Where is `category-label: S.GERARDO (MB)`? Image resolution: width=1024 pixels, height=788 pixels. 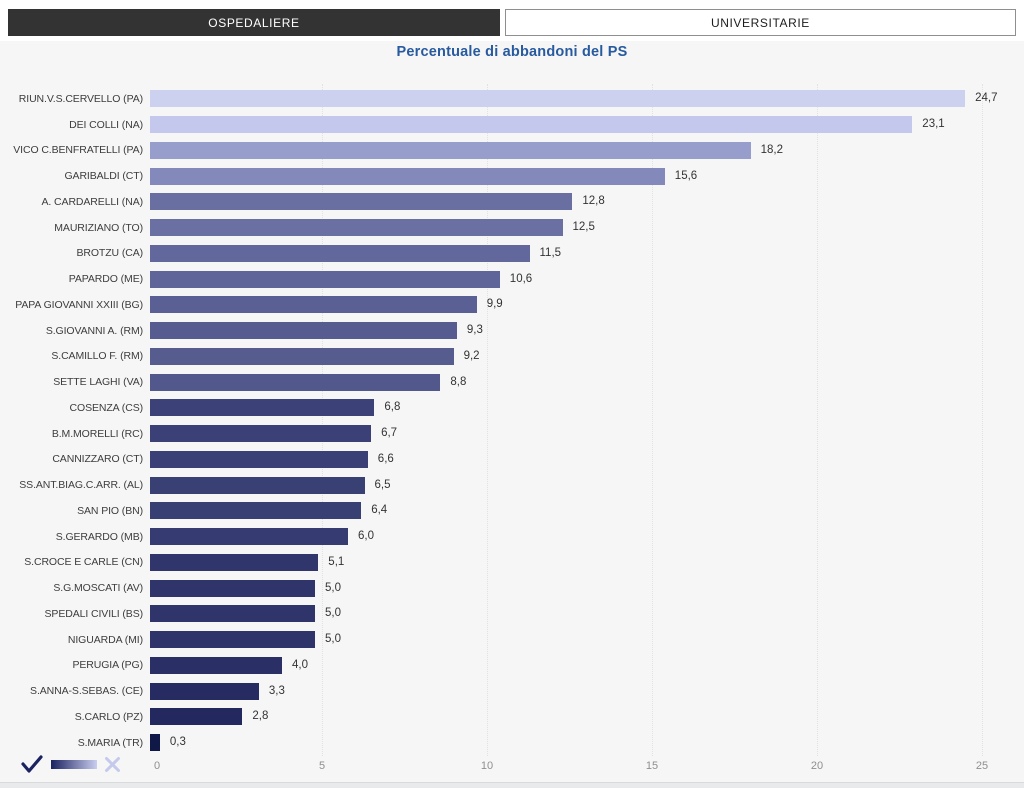 category-label: S.GERARDO (MB) is located at coordinates (99, 536).